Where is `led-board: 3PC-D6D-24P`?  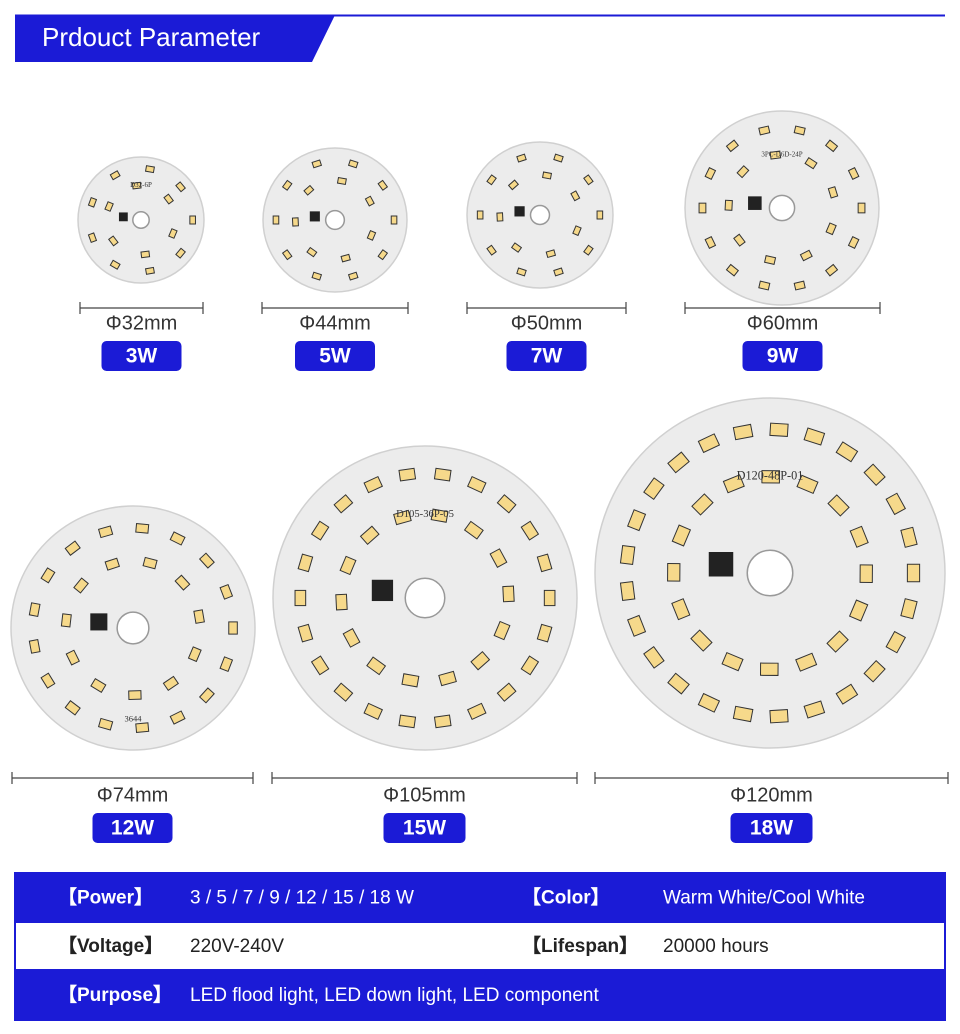
led-board: 3PC-D6D-24P is located at coordinates (782, 208).